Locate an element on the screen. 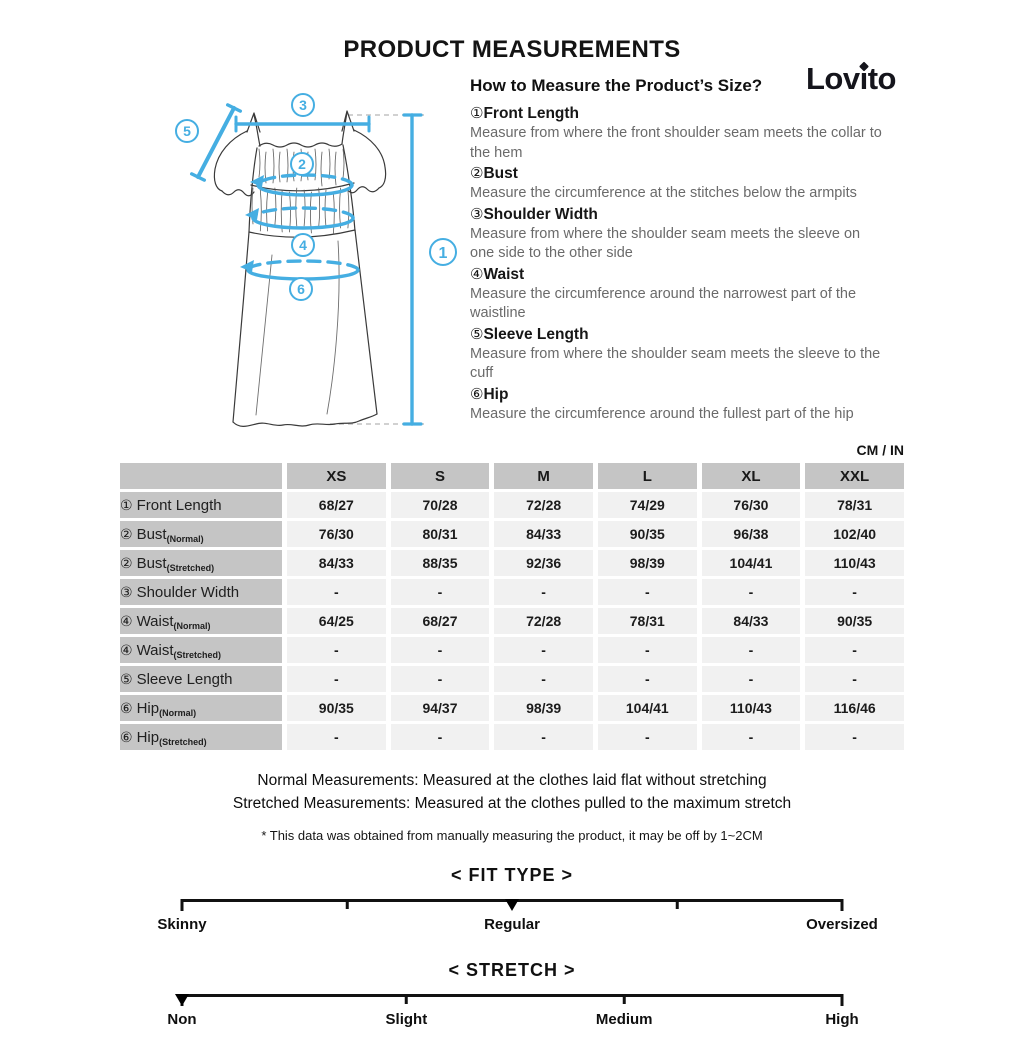 The height and width of the screenshot is (1060, 1024). table-header-row: XS S M L XL XXL is located at coordinates (512, 476).